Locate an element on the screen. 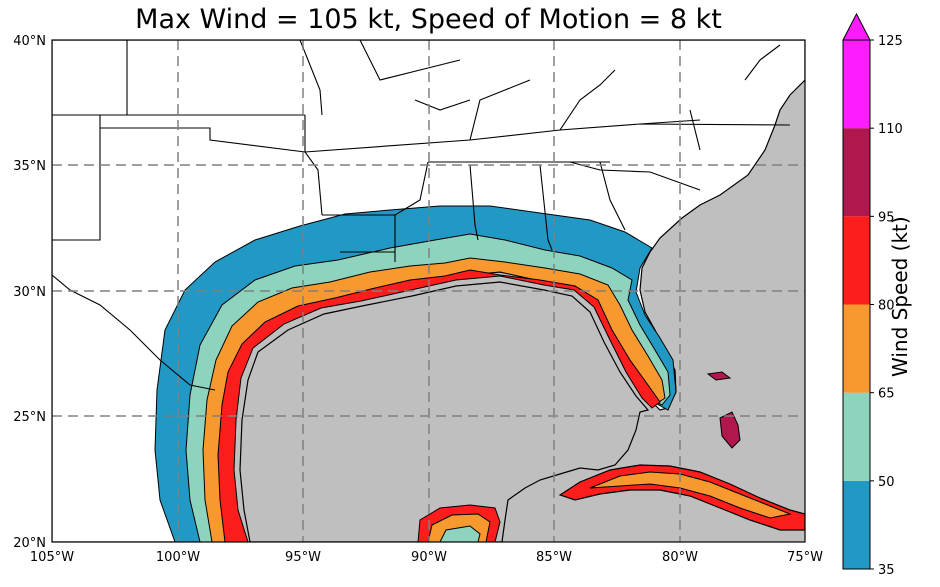 Image resolution: width=940 pixels, height=587 pixels. lat-label-20: 20°N is located at coordinates (29, 543).